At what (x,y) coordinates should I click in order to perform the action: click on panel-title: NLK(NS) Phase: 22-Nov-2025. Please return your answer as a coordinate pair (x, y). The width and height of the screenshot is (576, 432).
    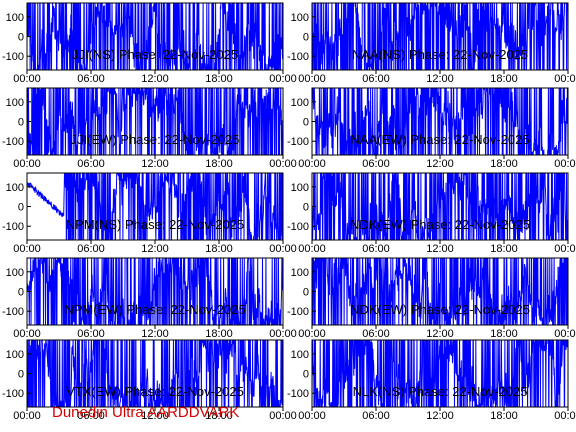
    Looking at the image, I should click on (440, 391).